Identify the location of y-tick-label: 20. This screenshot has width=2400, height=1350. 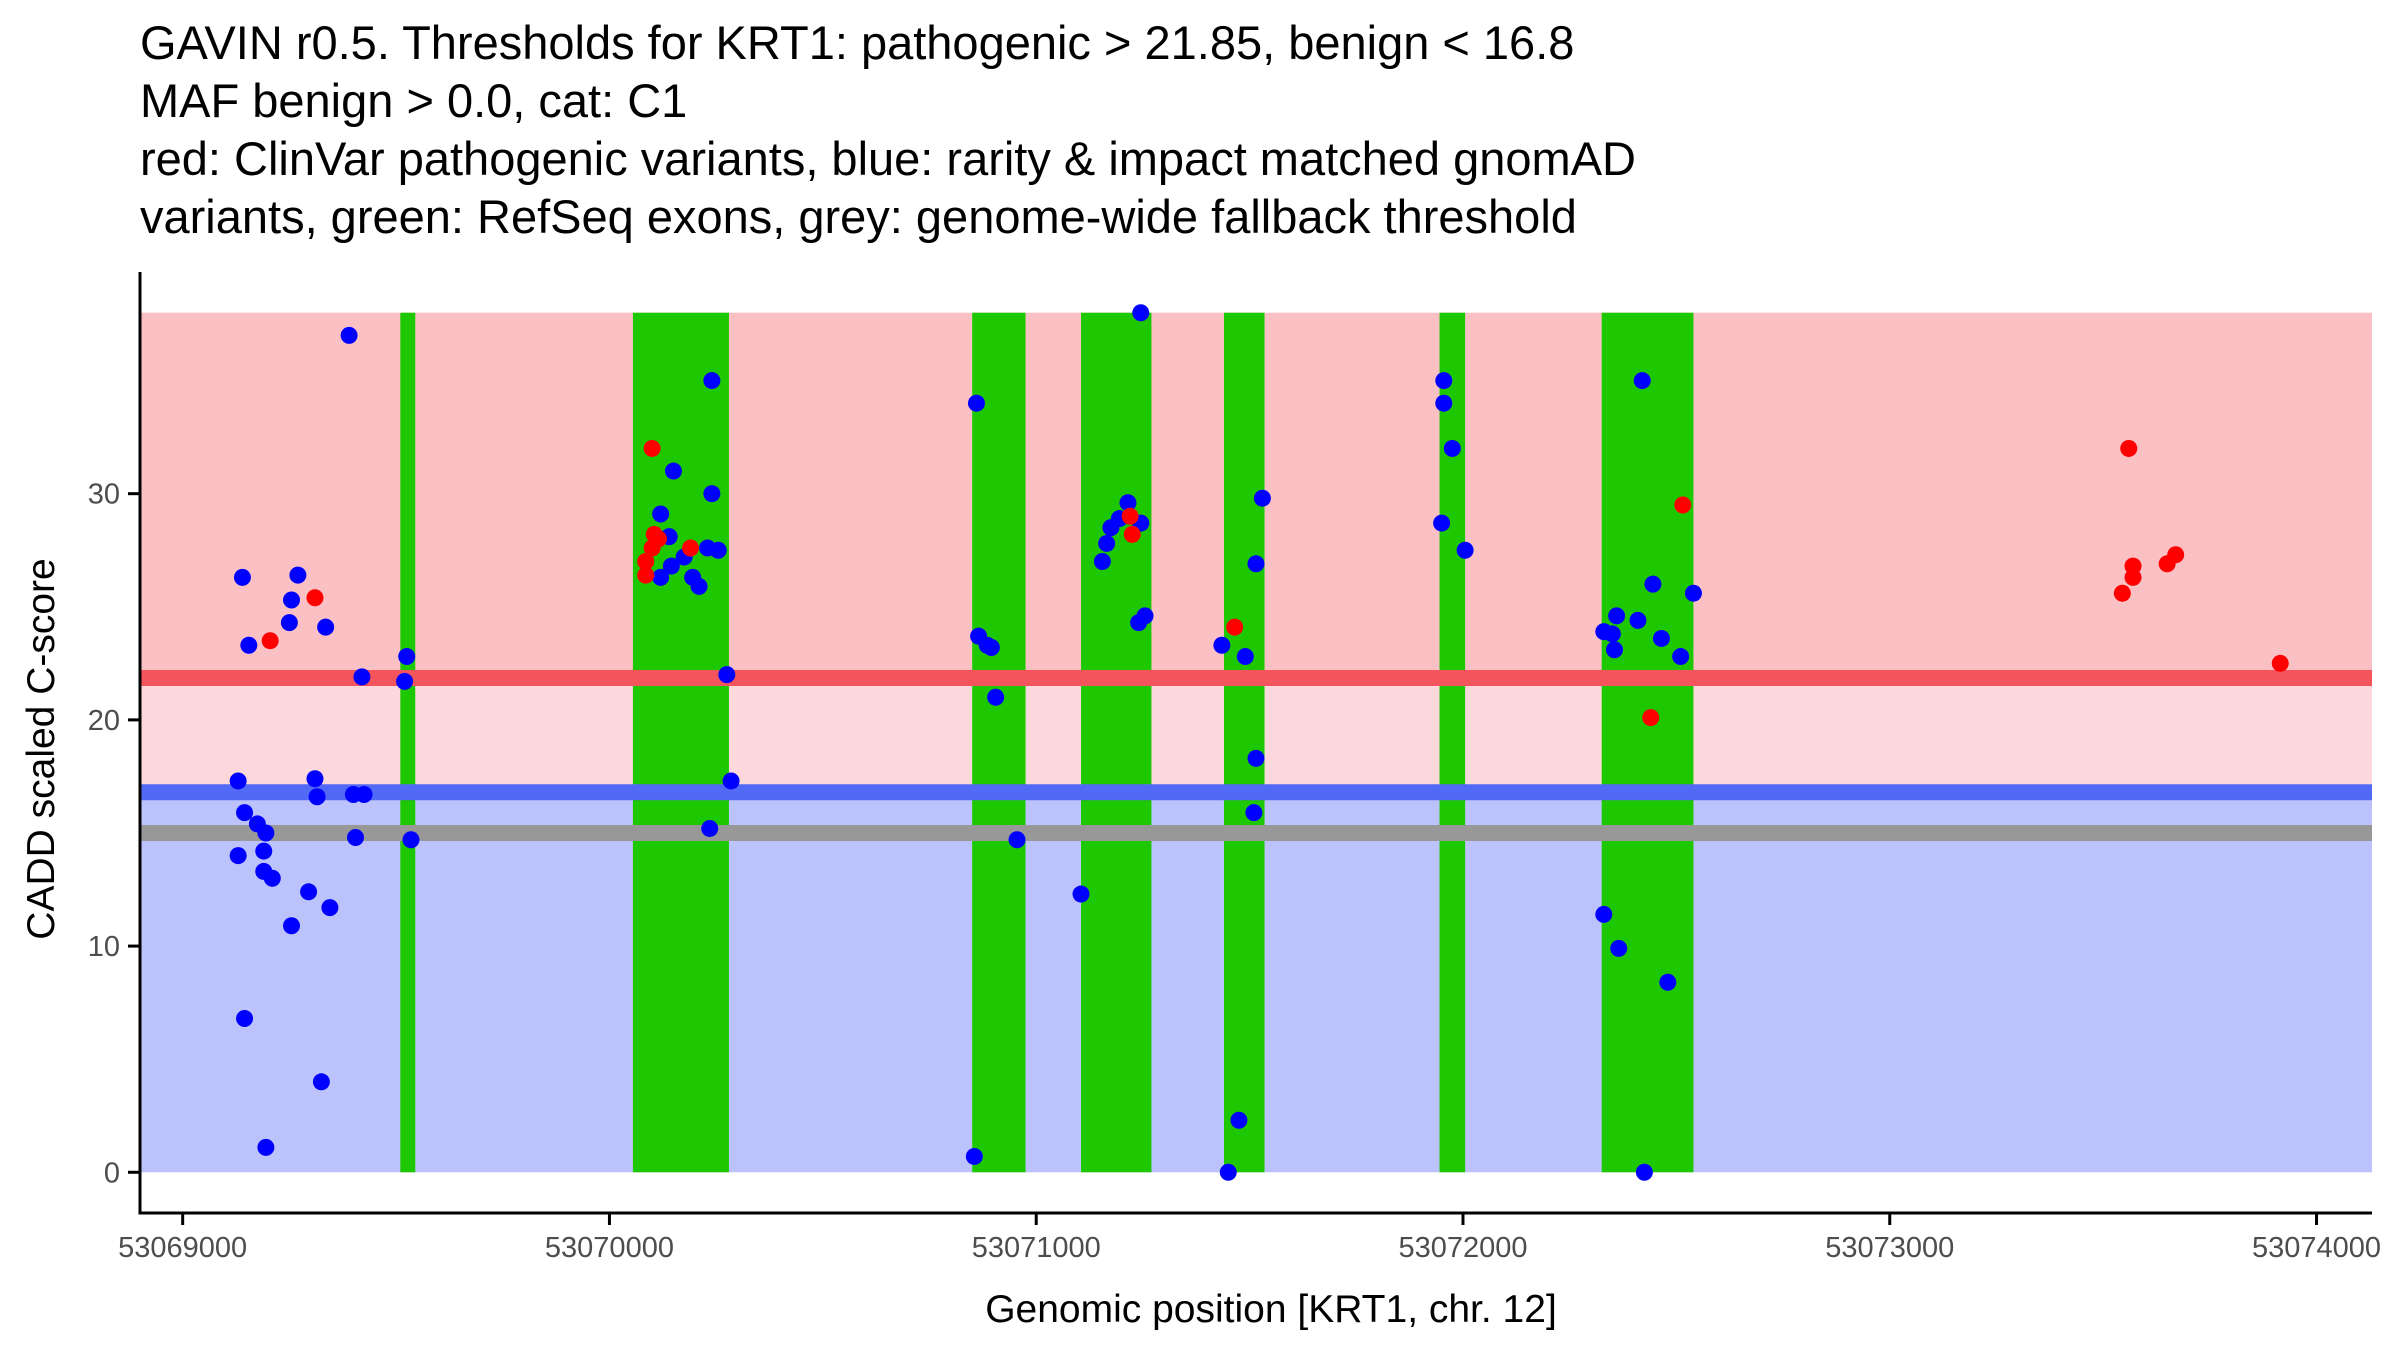
(104, 721).